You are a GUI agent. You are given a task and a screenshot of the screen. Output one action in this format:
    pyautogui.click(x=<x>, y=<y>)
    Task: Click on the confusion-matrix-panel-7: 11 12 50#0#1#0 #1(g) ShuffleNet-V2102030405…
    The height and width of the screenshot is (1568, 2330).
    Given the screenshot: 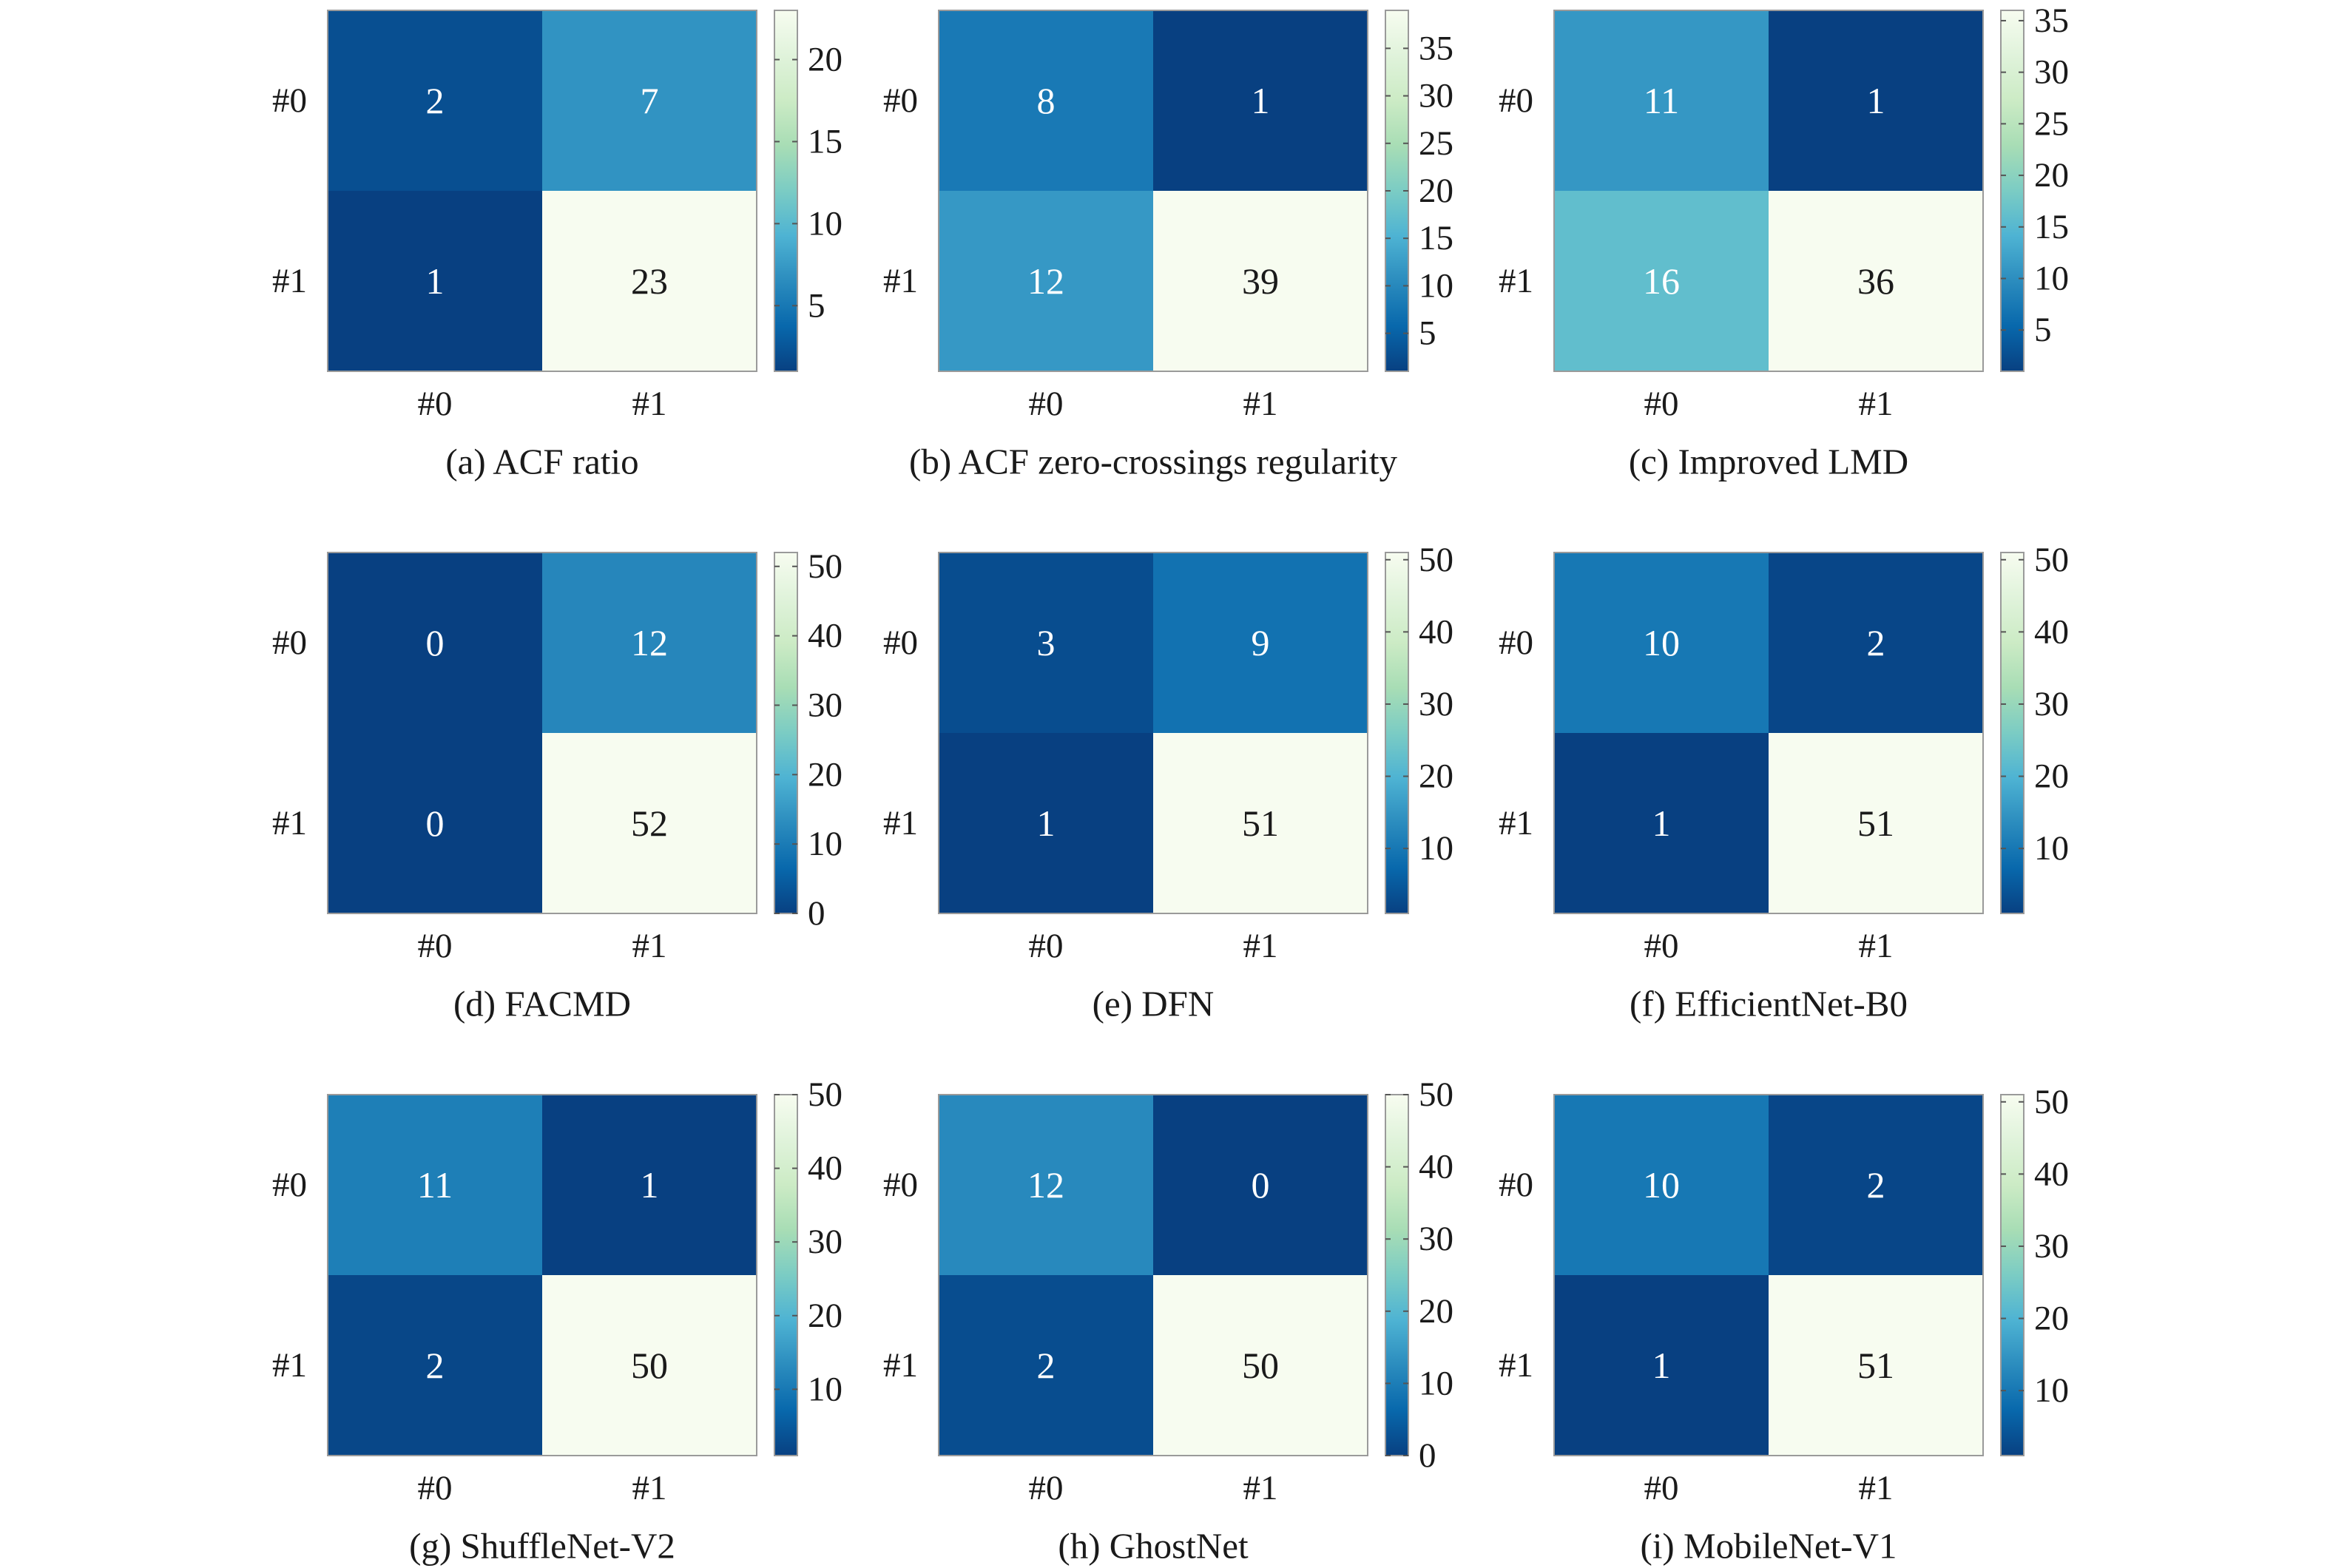 What is the action you would take?
    pyautogui.click(x=557, y=1321)
    